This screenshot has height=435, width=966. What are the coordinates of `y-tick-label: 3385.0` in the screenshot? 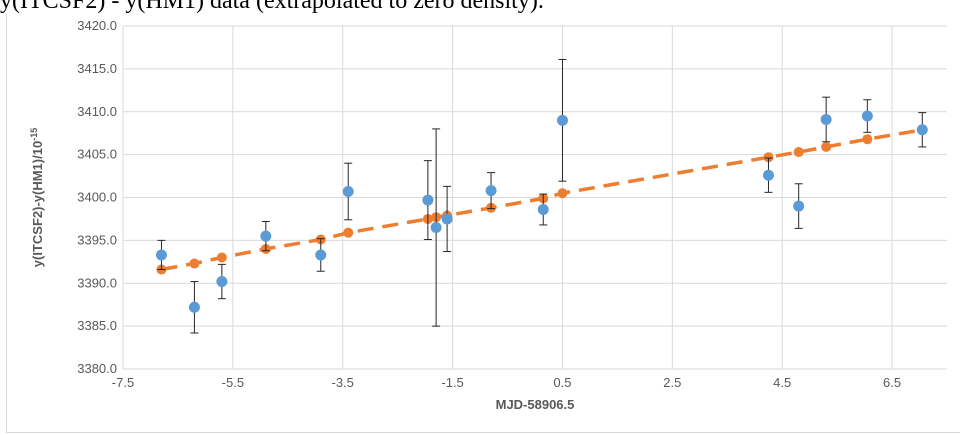 It's located at (97, 325).